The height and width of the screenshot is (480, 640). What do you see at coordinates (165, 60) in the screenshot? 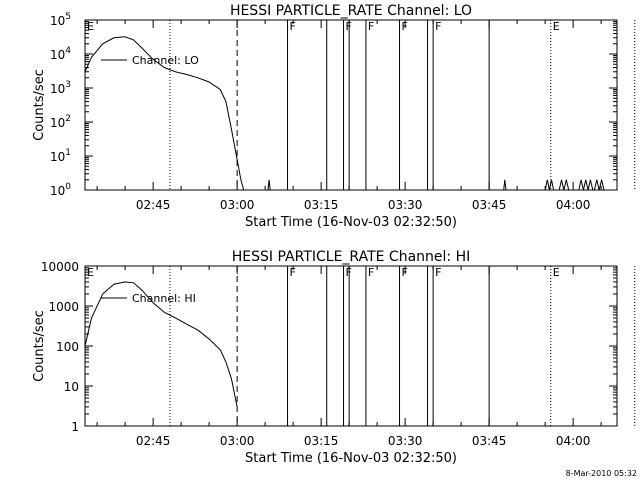
I see `legend-label: Channel: LO` at bounding box center [165, 60].